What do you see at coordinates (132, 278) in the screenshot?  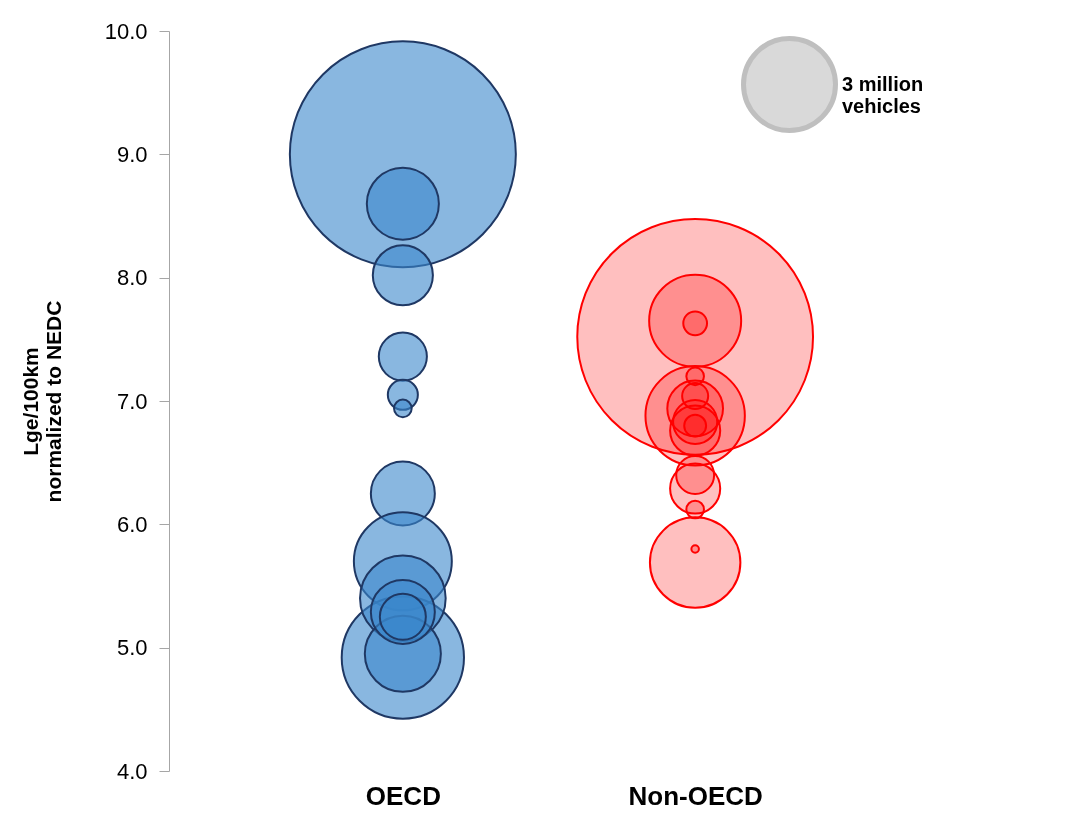 I see `y-tick-label: 8.0` at bounding box center [132, 278].